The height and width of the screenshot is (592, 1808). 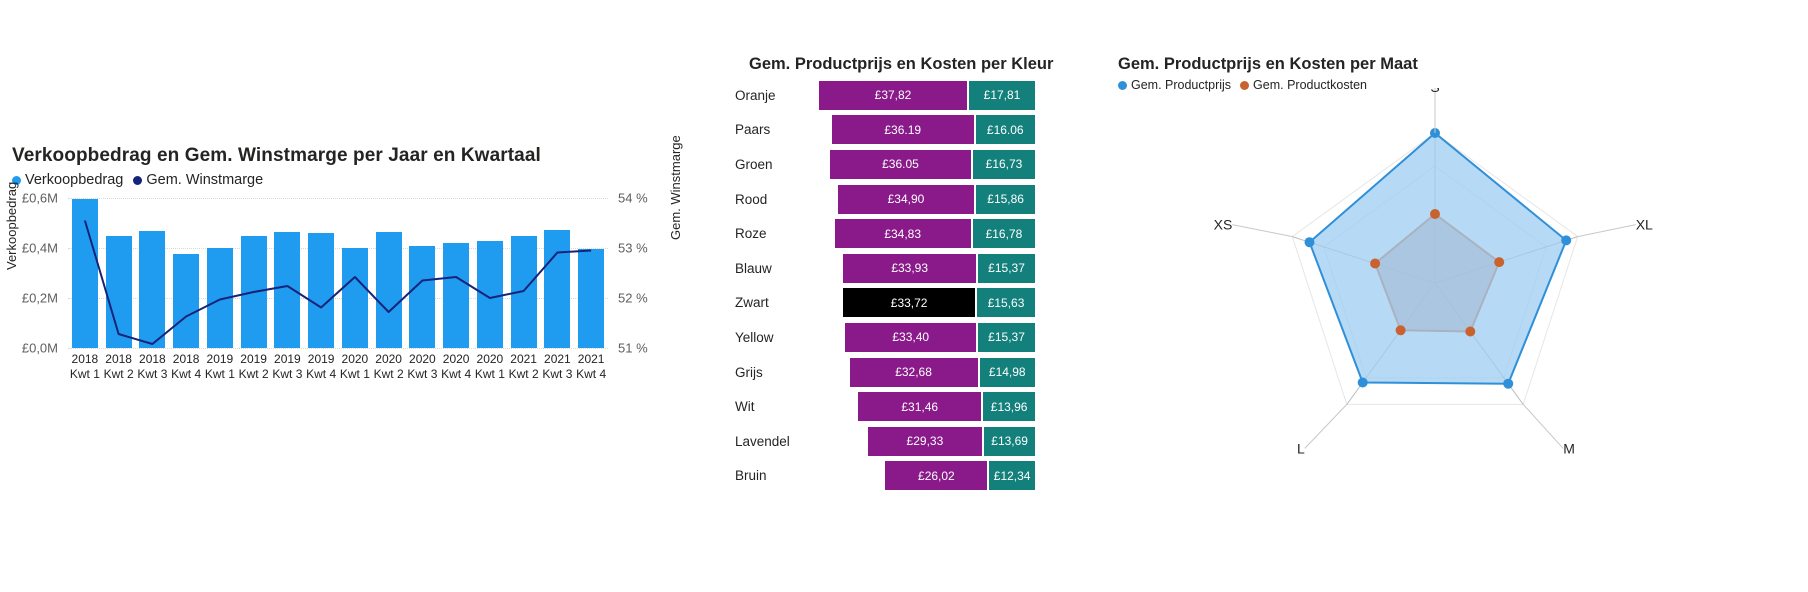 What do you see at coordinates (1303, 85) in the screenshot?
I see `legend-item-productkosten: Gem. Productkosten` at bounding box center [1303, 85].